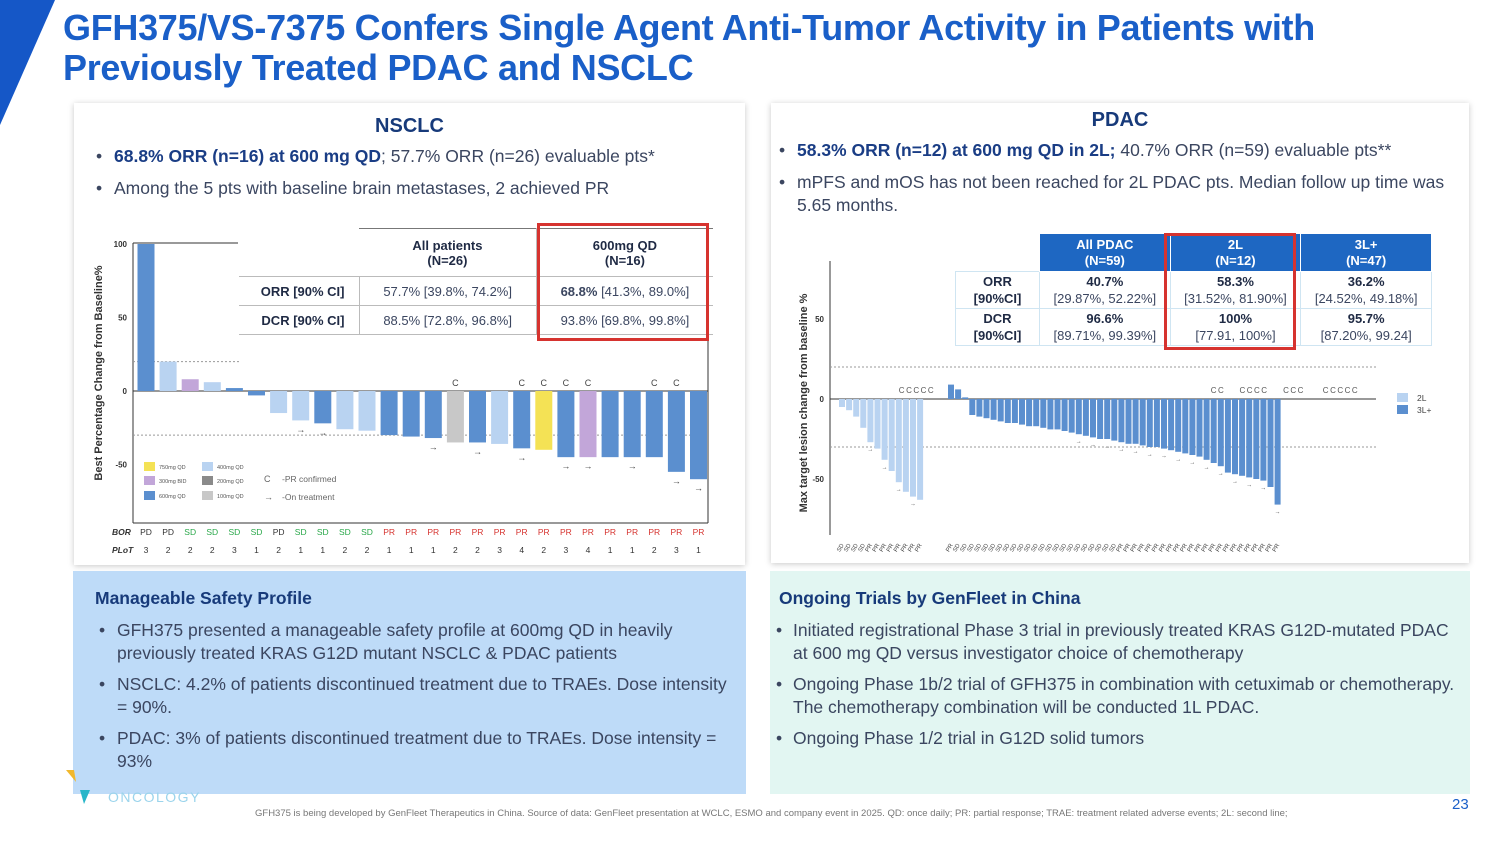 The height and width of the screenshot is (844, 1500). Describe the element at coordinates (997, 335) in the screenshot. I see `pdac-row-dcr-label2: [90%CI]` at that location.